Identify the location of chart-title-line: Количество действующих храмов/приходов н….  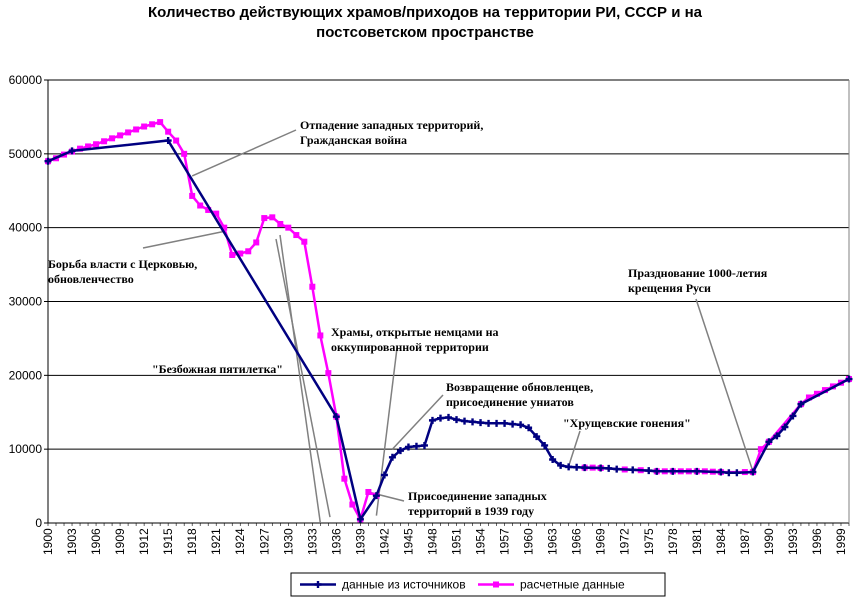
(425, 12).